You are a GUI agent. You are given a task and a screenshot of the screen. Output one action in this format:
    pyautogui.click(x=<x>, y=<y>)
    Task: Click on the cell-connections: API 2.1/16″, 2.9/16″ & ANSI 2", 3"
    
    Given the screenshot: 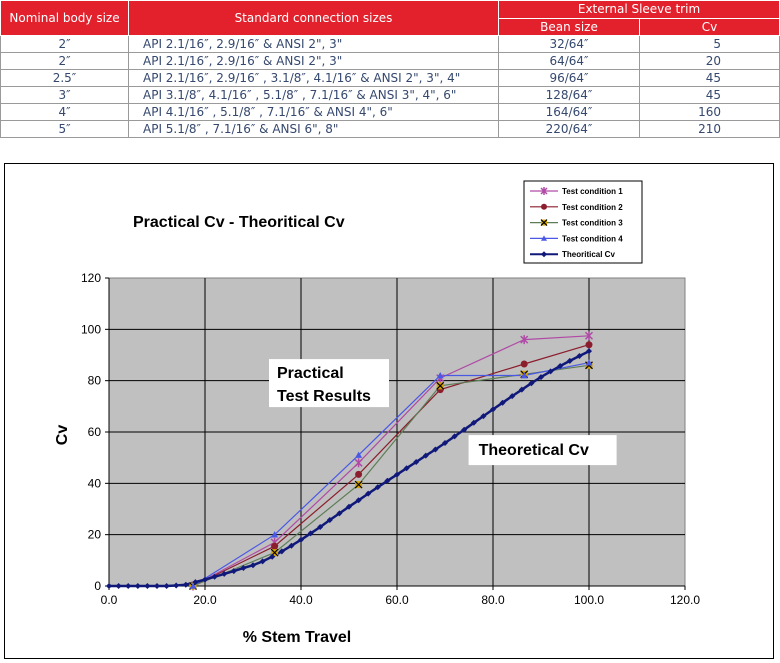 What is the action you would take?
    pyautogui.click(x=313, y=61)
    